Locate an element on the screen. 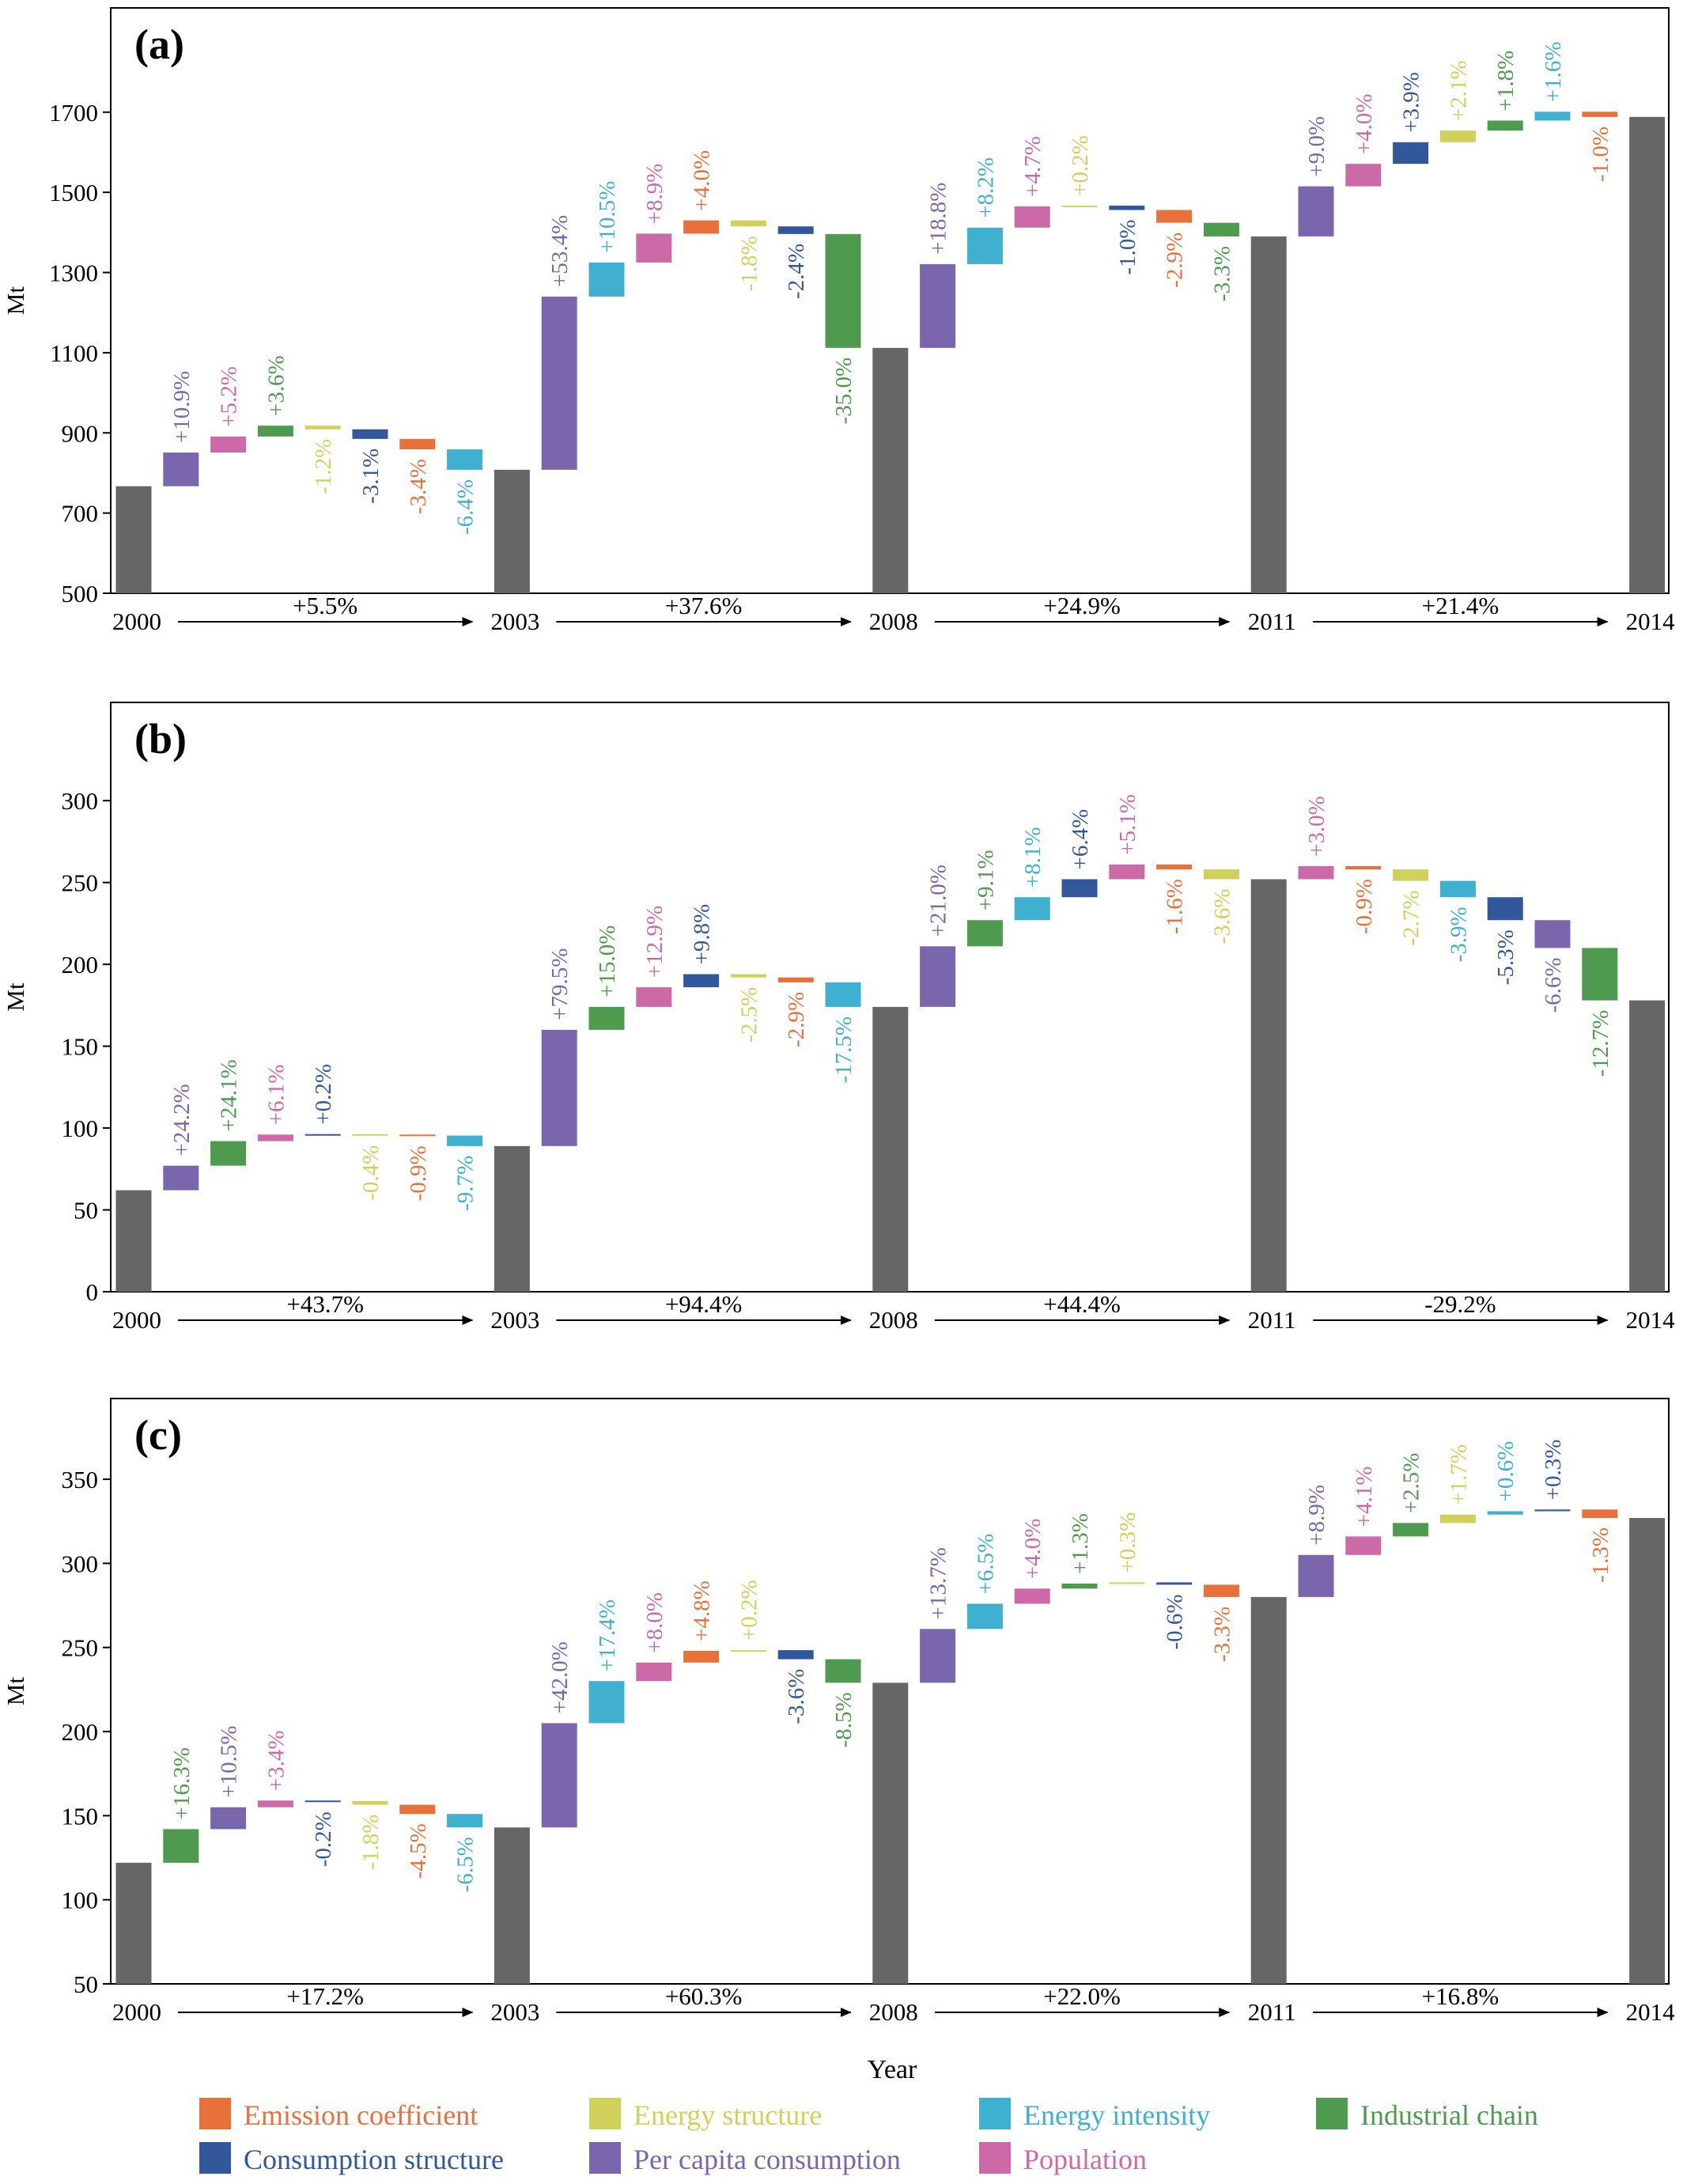  step-label-population: +12.9% is located at coordinates (655, 942).